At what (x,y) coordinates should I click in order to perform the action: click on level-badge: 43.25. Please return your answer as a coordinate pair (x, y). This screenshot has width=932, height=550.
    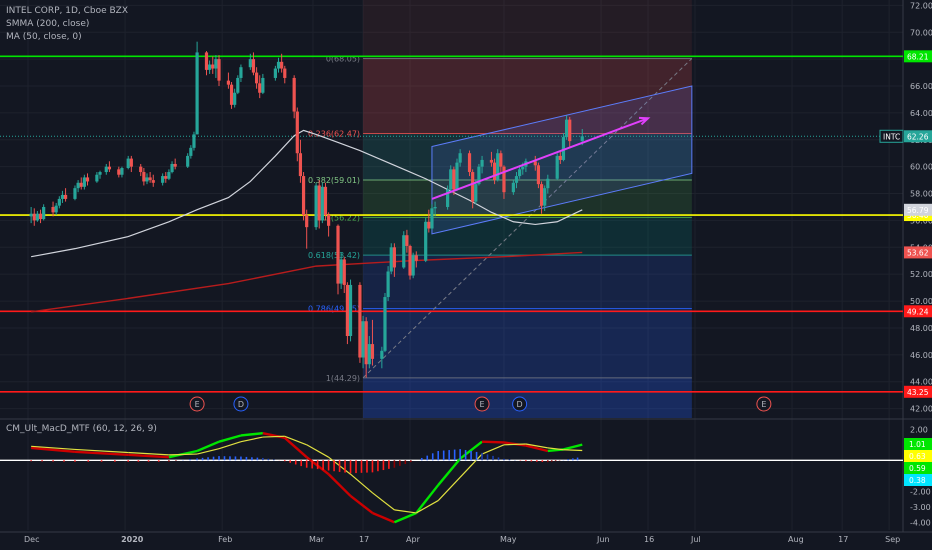
    Looking at the image, I should click on (918, 392).